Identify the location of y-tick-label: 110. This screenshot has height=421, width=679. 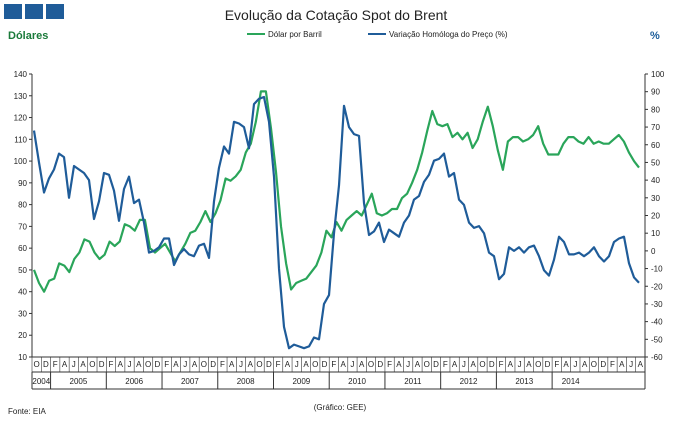
(20, 139).